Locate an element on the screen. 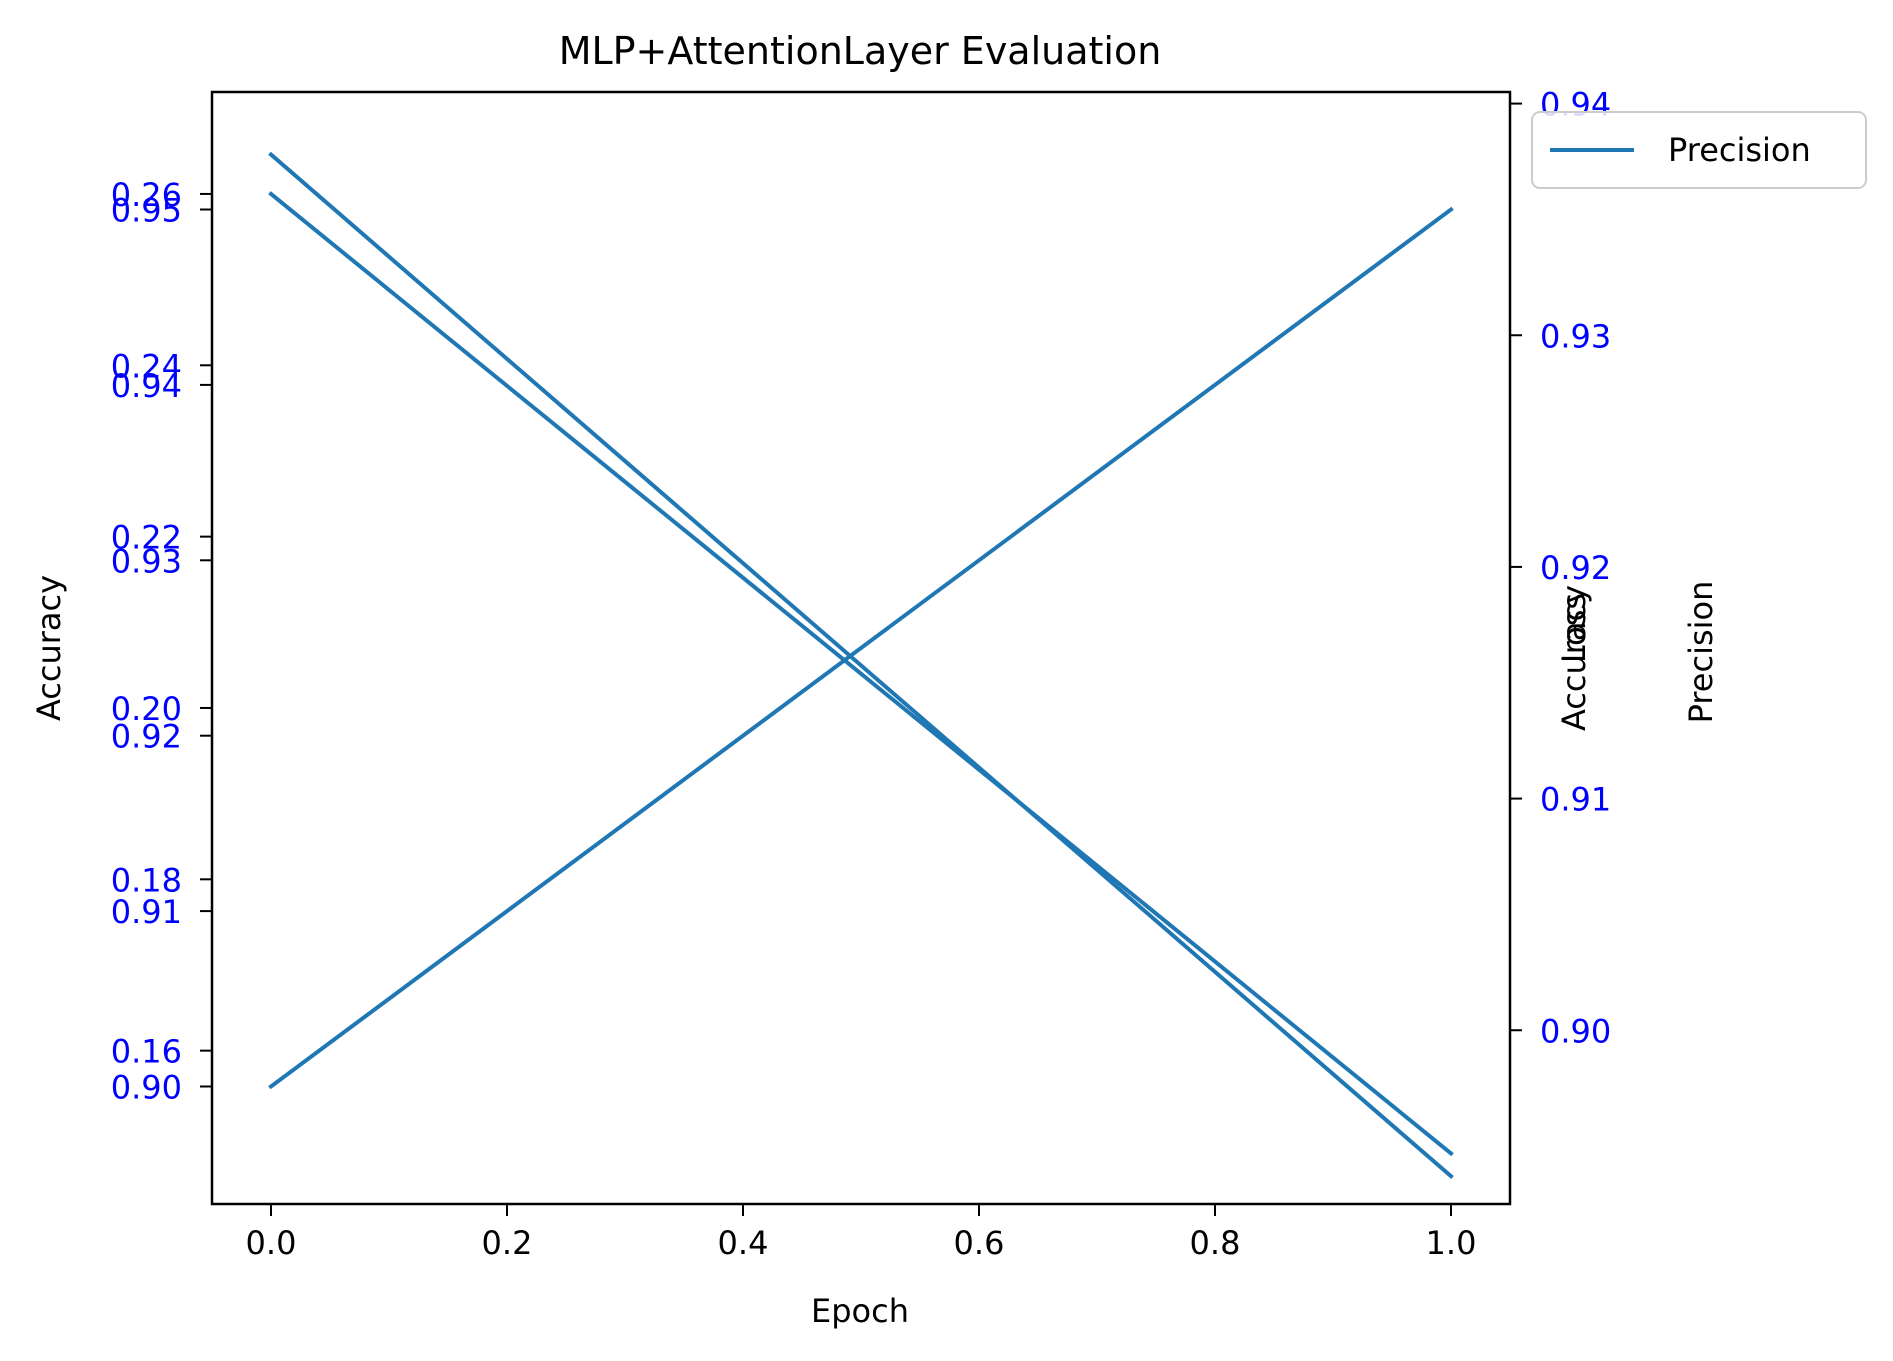  y-tick-label-left-loss: 0.16 is located at coordinates (146, 1052).